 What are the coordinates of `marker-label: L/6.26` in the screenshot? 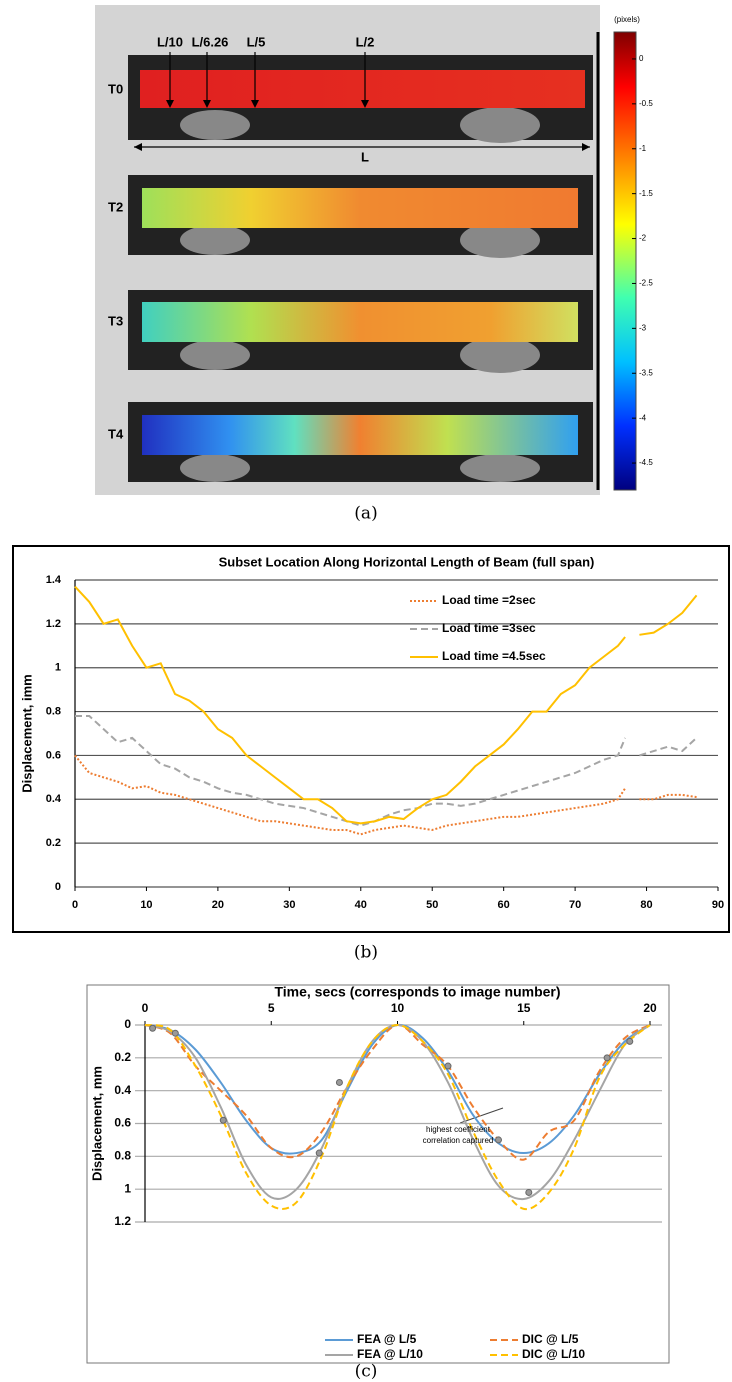 It's located at (210, 41).